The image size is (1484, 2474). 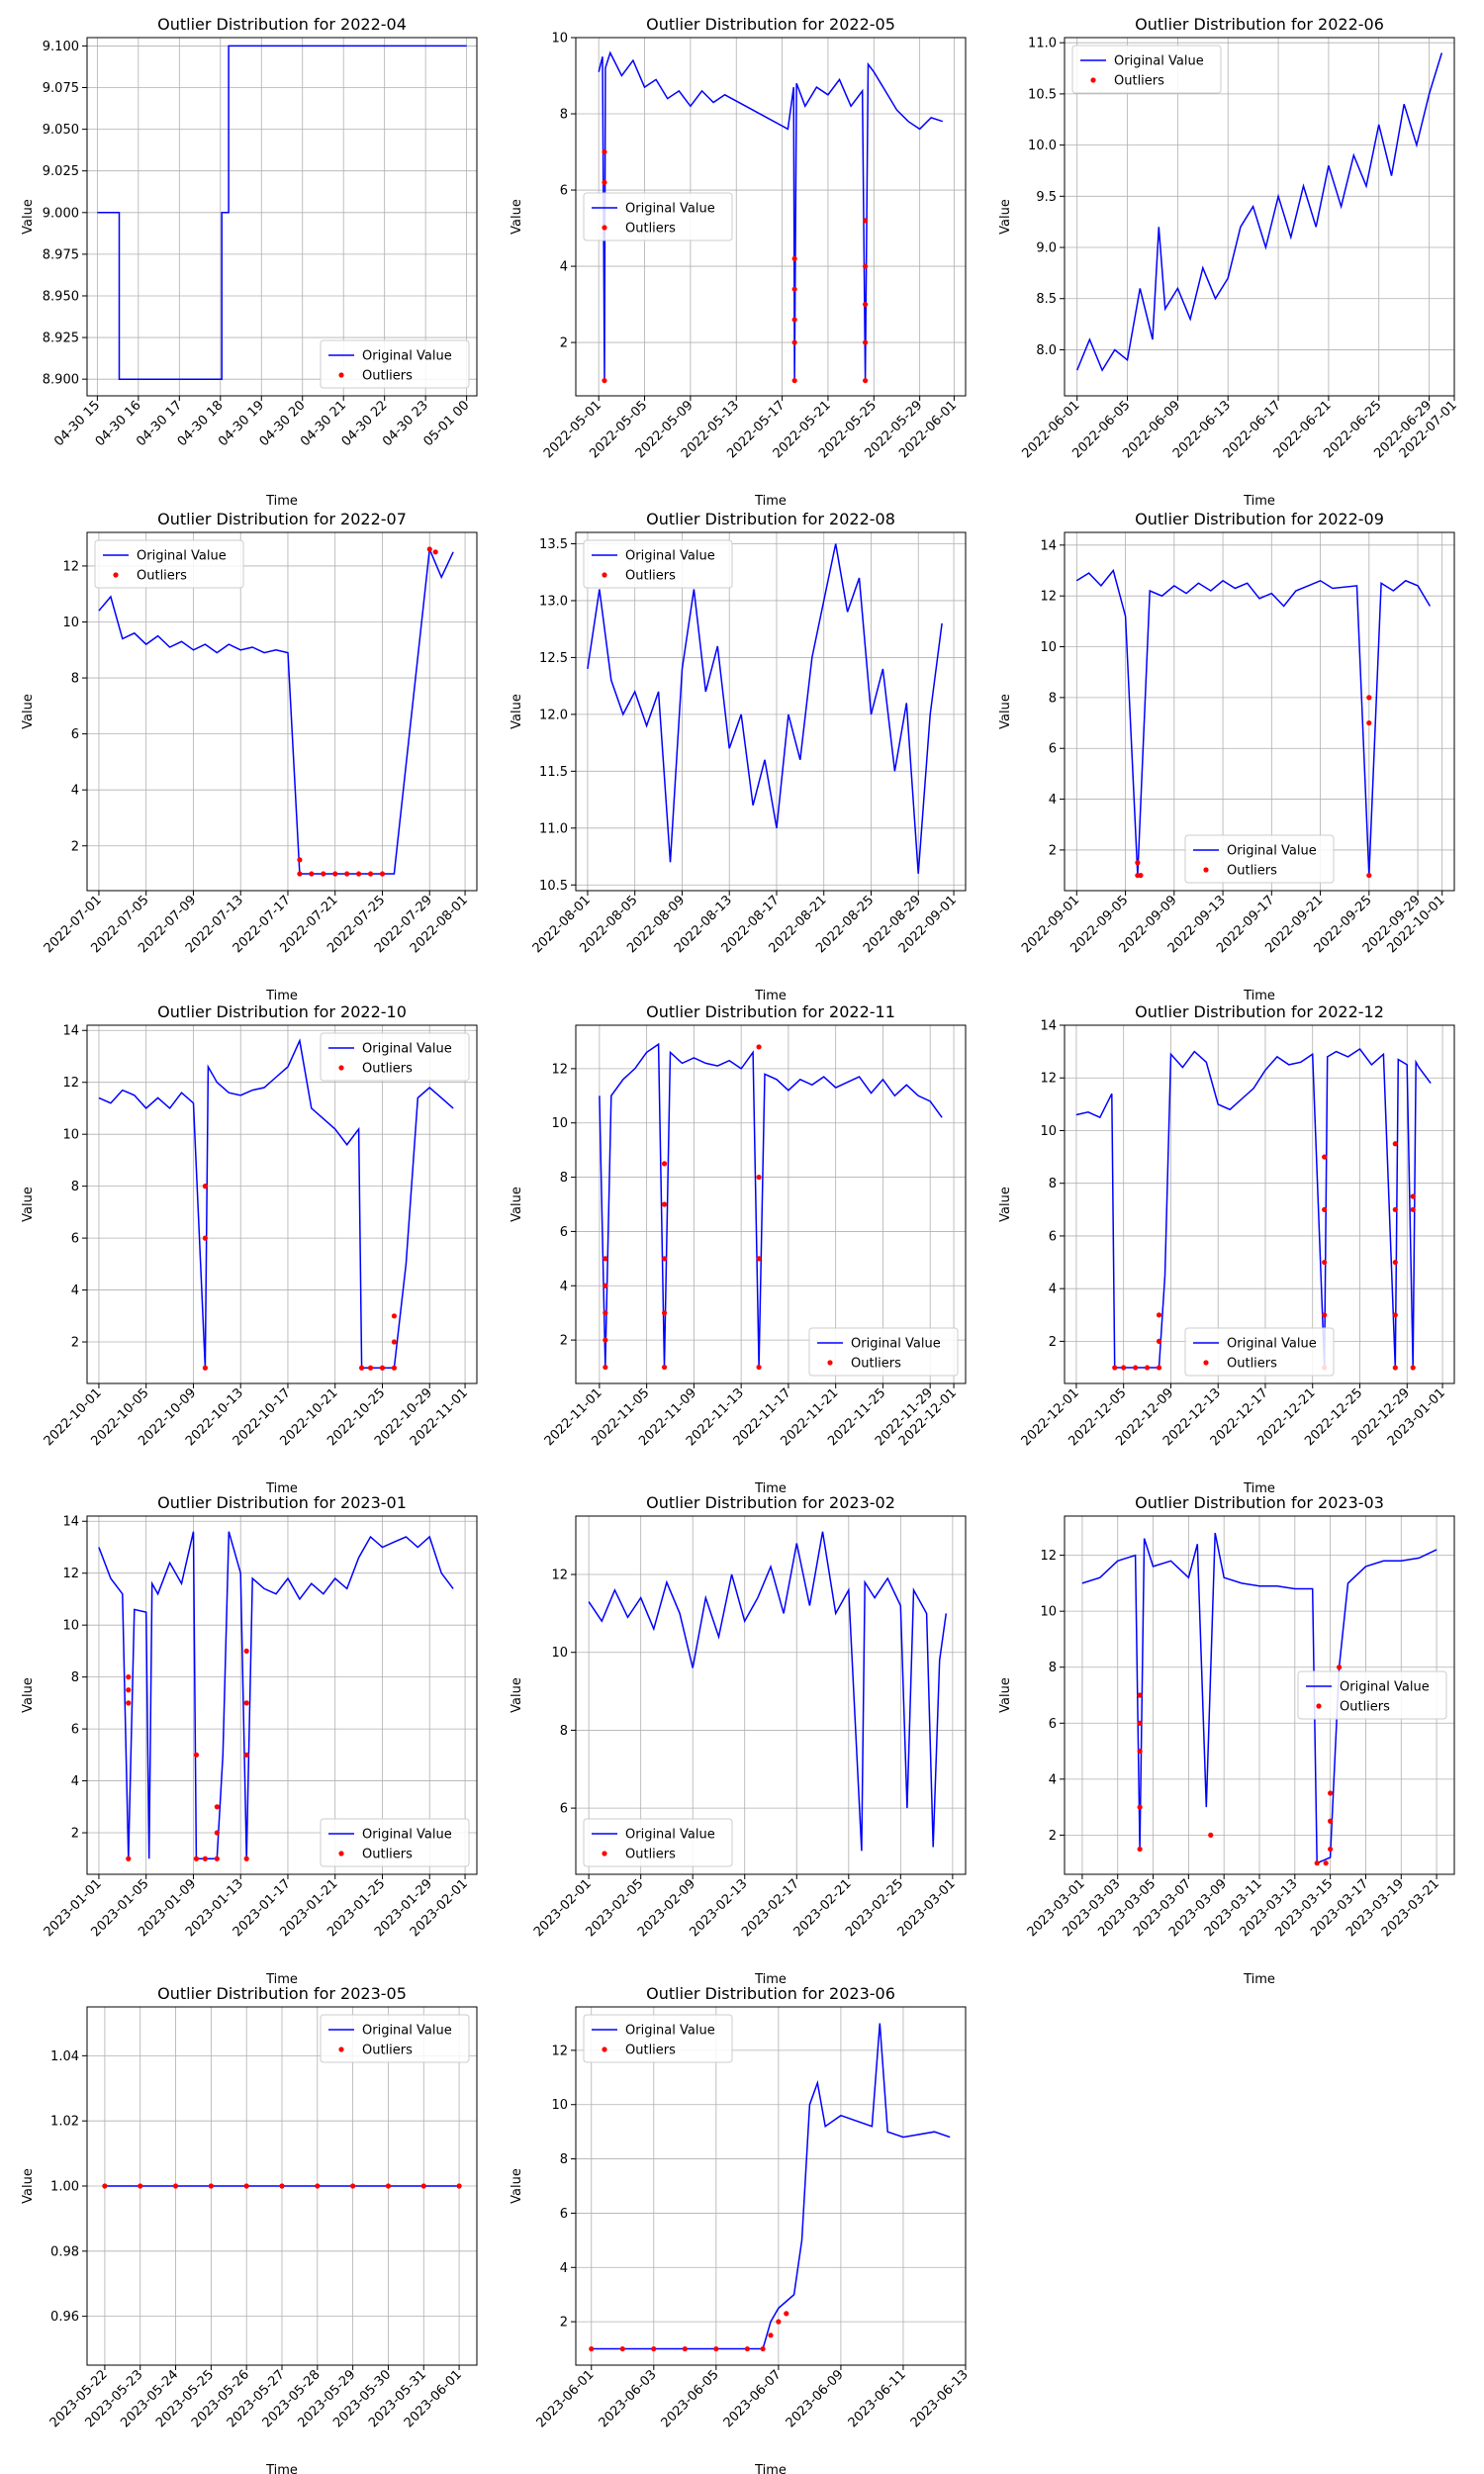 I want to click on y-tick-label: 9.075, so click(x=61, y=88).